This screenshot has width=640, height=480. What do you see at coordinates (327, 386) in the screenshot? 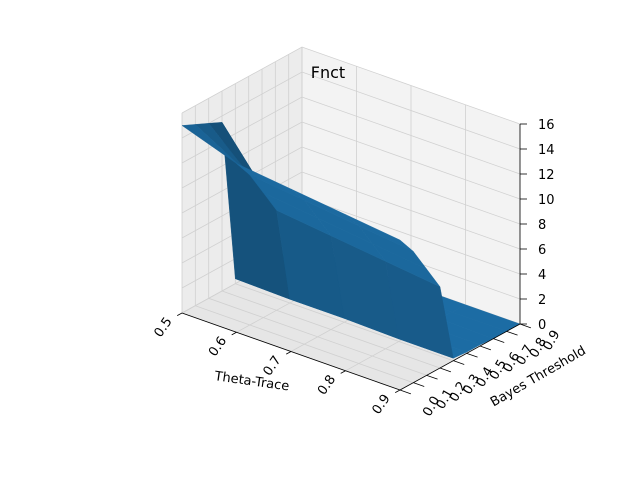
I see `x-tick-label: 0.8` at bounding box center [327, 386].